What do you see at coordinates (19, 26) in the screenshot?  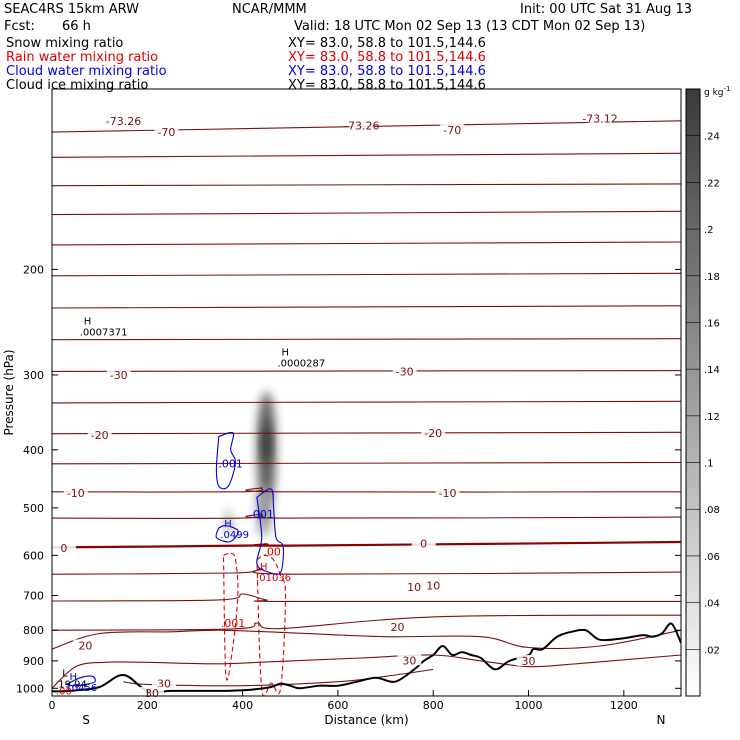 I see `forecast-label: Fcst:` at bounding box center [19, 26].